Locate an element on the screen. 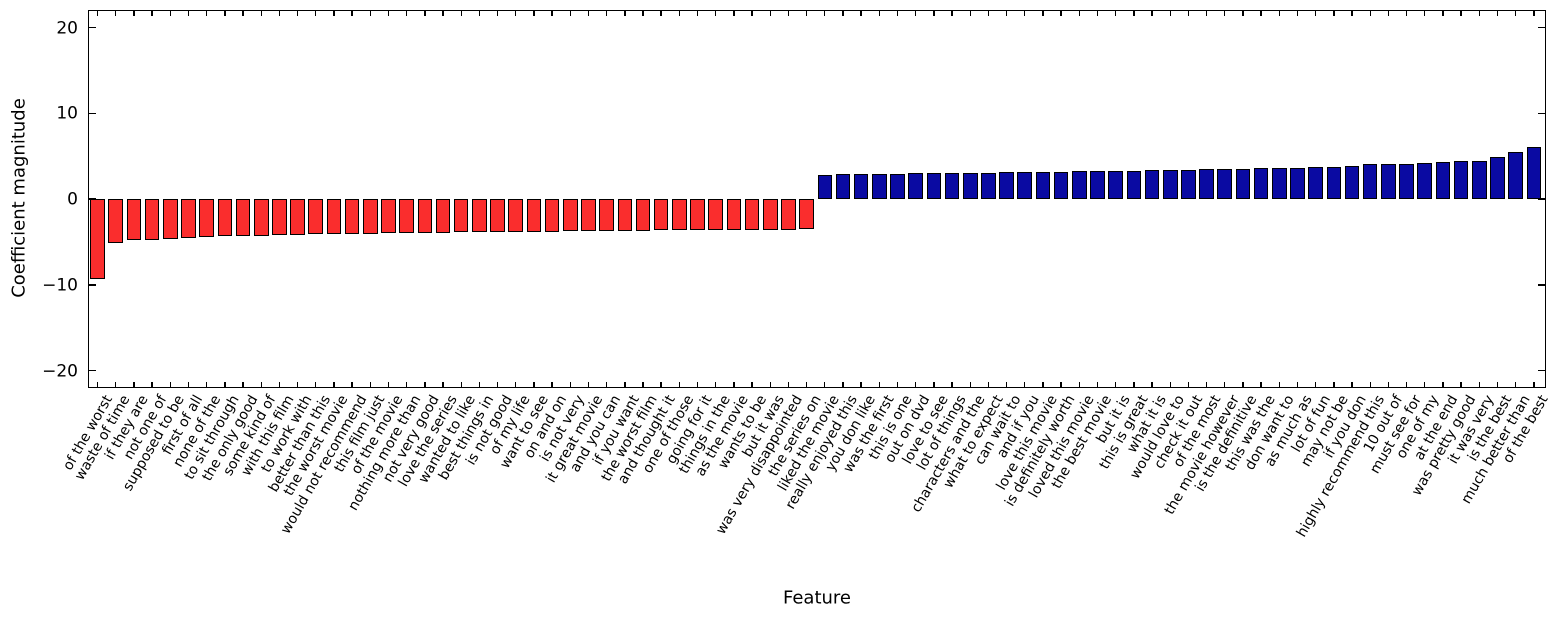 The image size is (1565, 621). y-tick-label: 0 is located at coordinates (72, 199).